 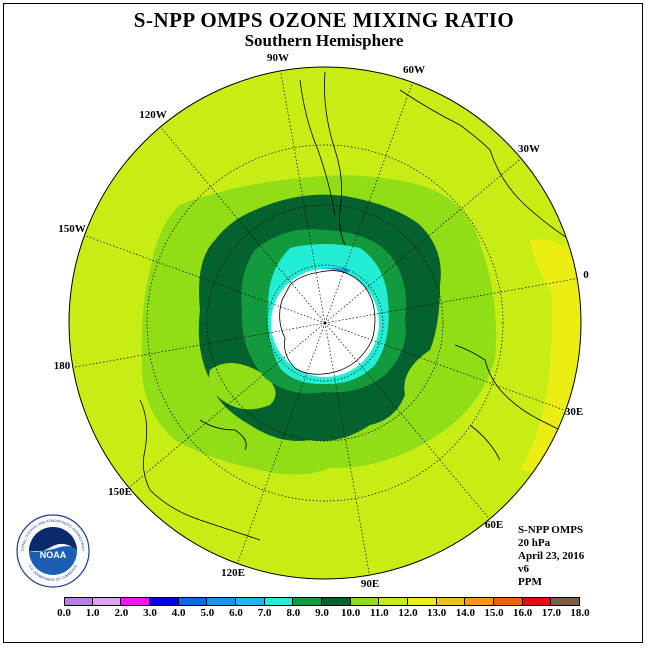 What do you see at coordinates (523, 613) in the screenshot?
I see `colorbar-tick-label: 16.0` at bounding box center [523, 613].